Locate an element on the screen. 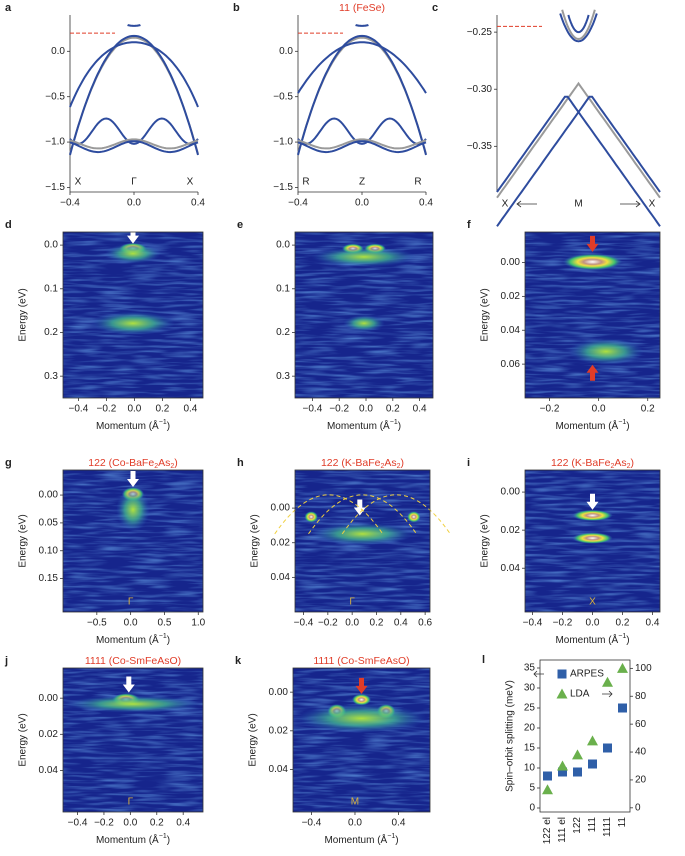  y-tick-label: 0.02 is located at coordinates (511, 296).